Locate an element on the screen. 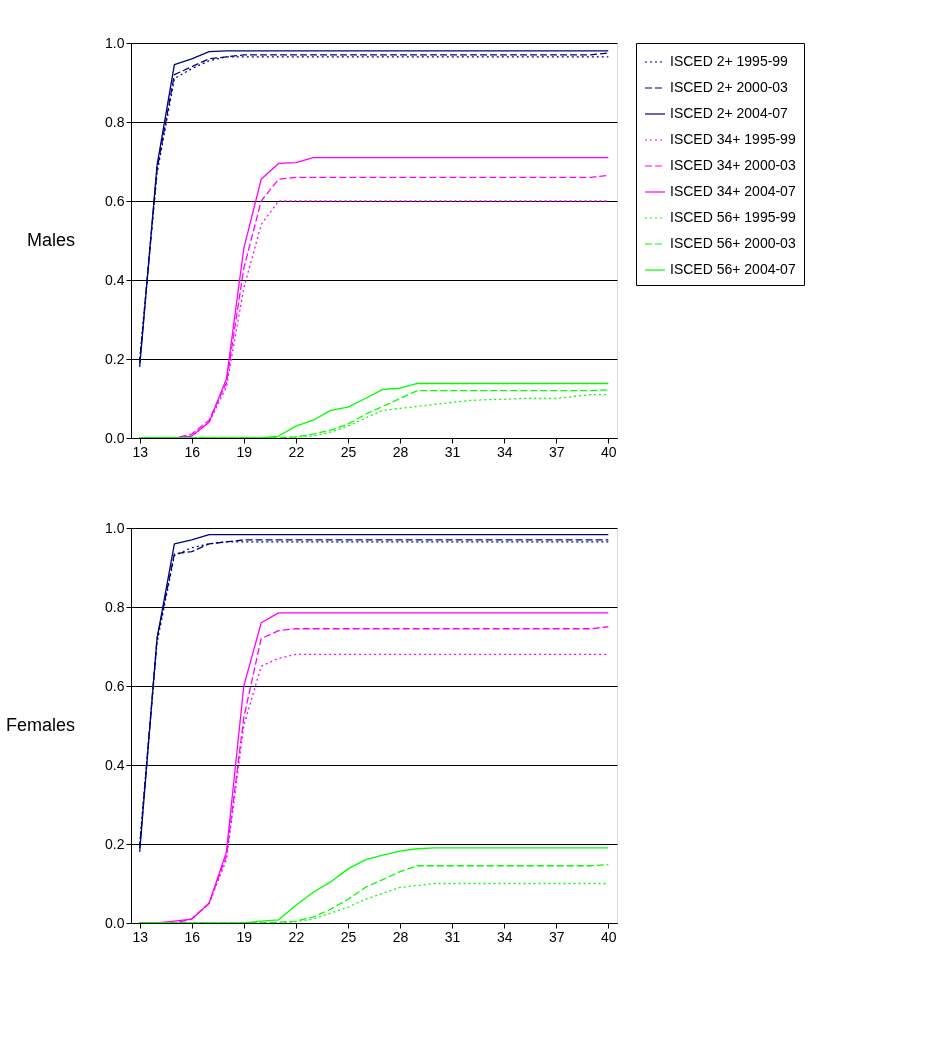 This screenshot has width=928, height=1041. legend-label: ISCED 34+ 1995-99 is located at coordinates (733, 139).